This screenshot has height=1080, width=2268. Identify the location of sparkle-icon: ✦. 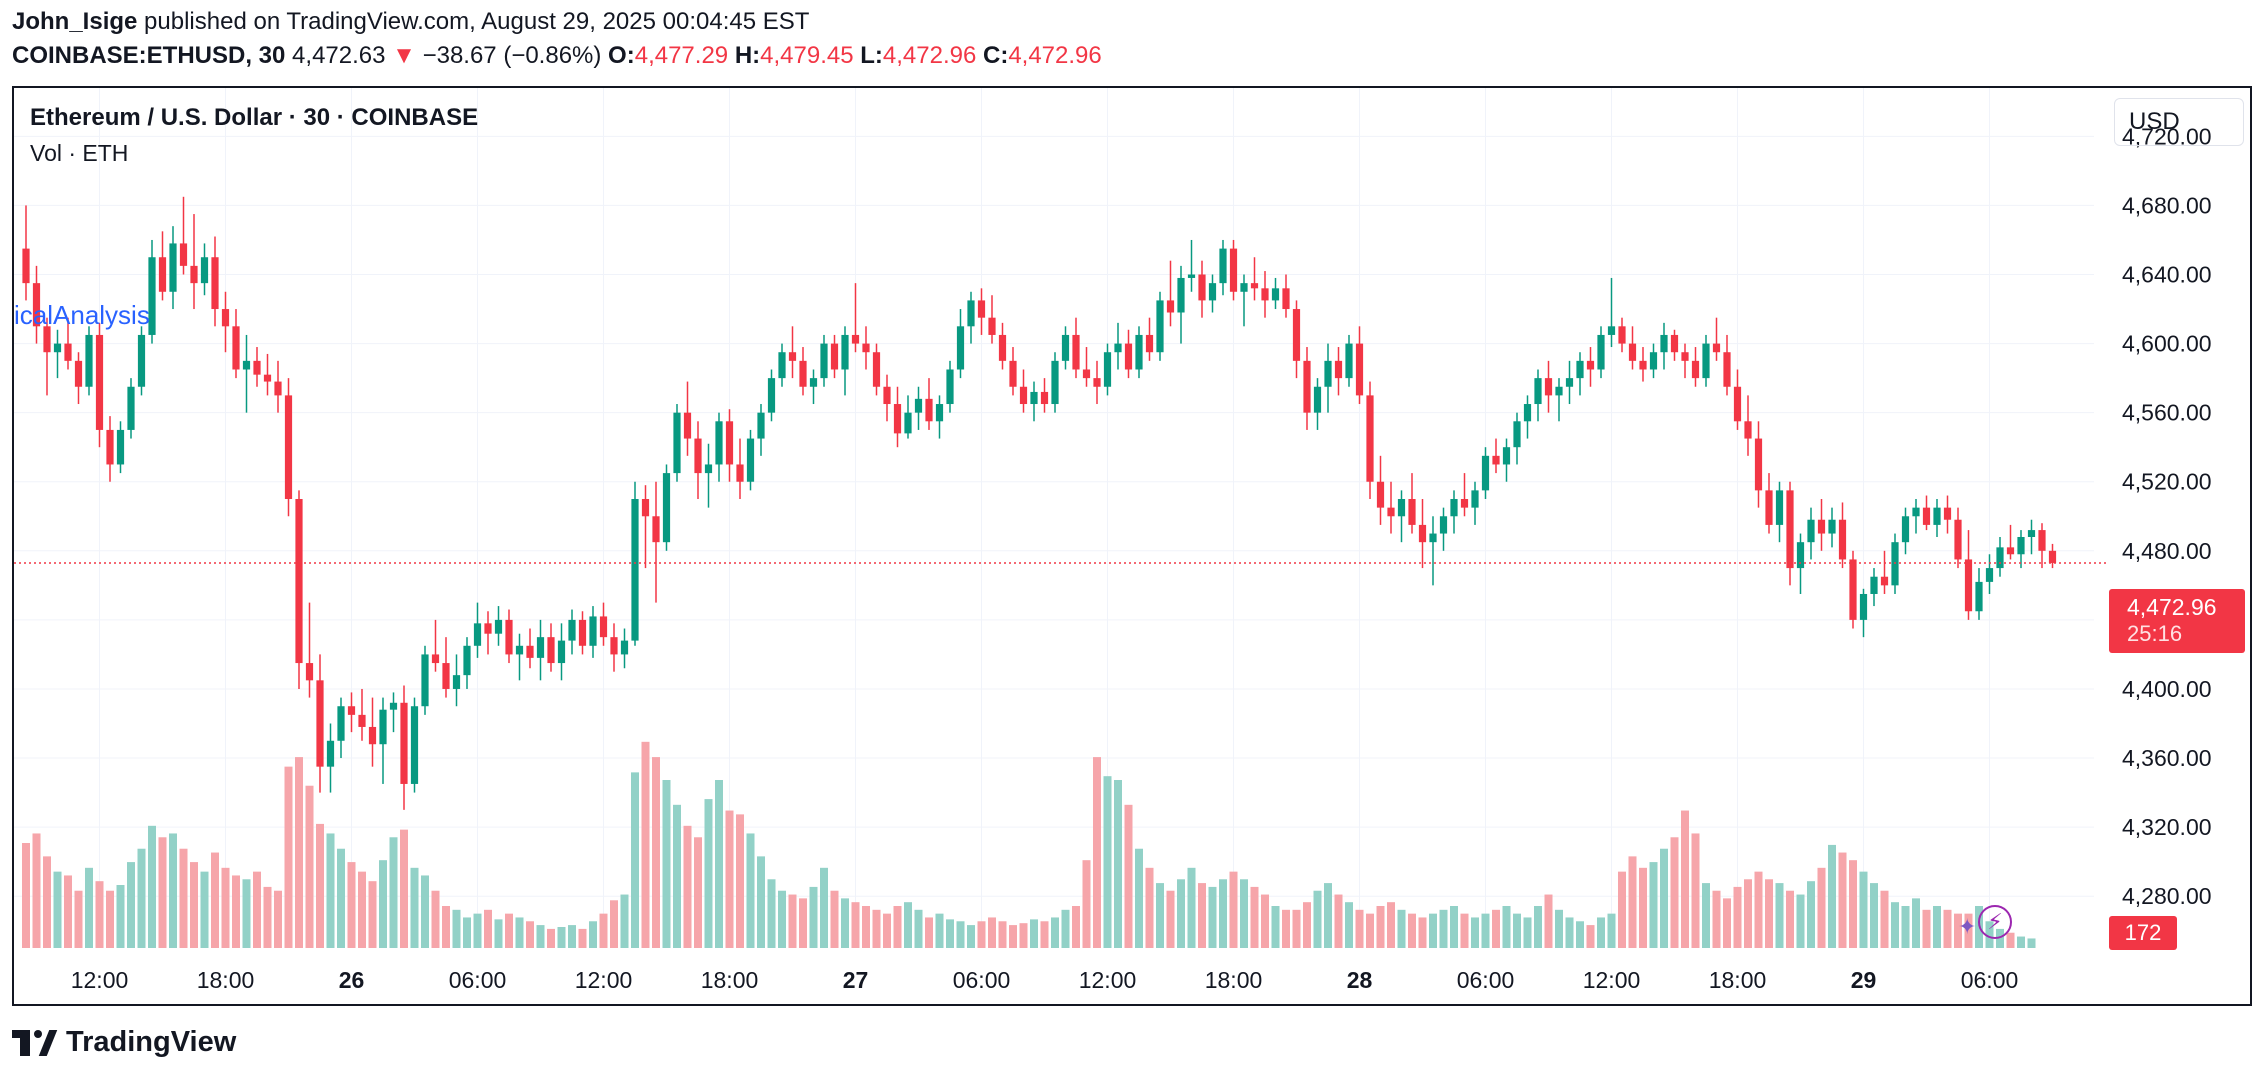
(1967, 926).